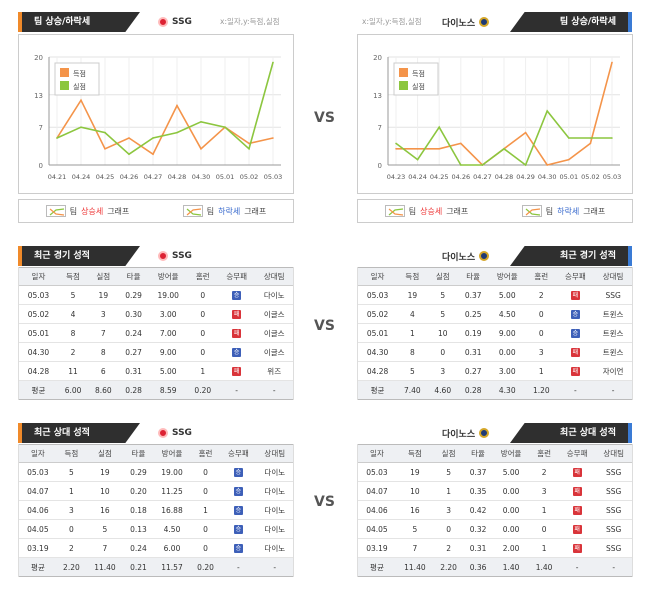 This screenshot has height=594, width=650. I want to click on avg-res: -, so click(238, 567).